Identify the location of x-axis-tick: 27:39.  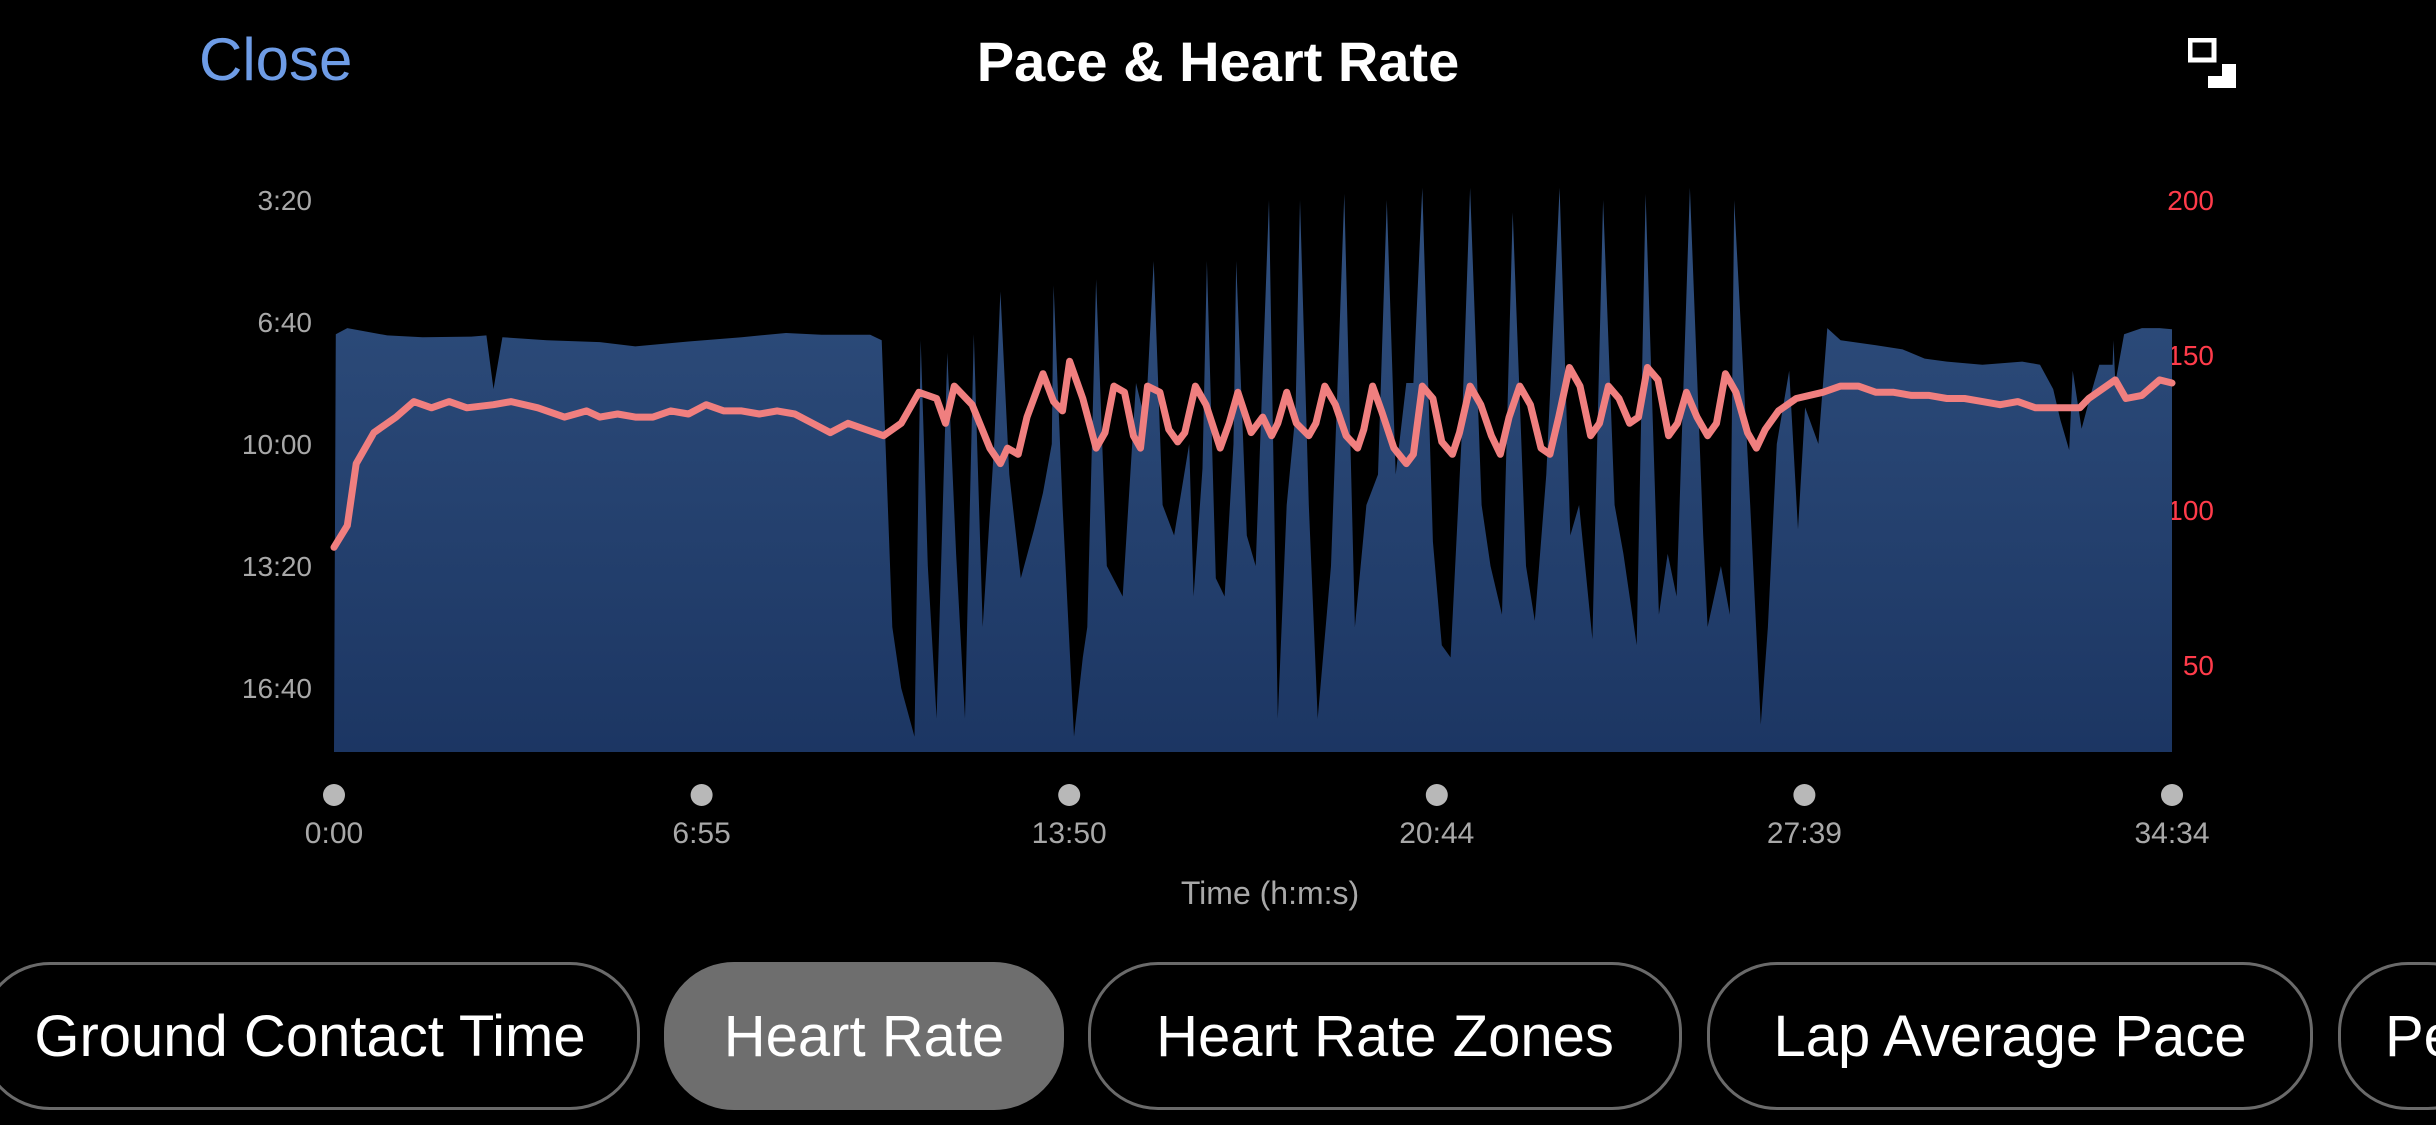
(1804, 833).